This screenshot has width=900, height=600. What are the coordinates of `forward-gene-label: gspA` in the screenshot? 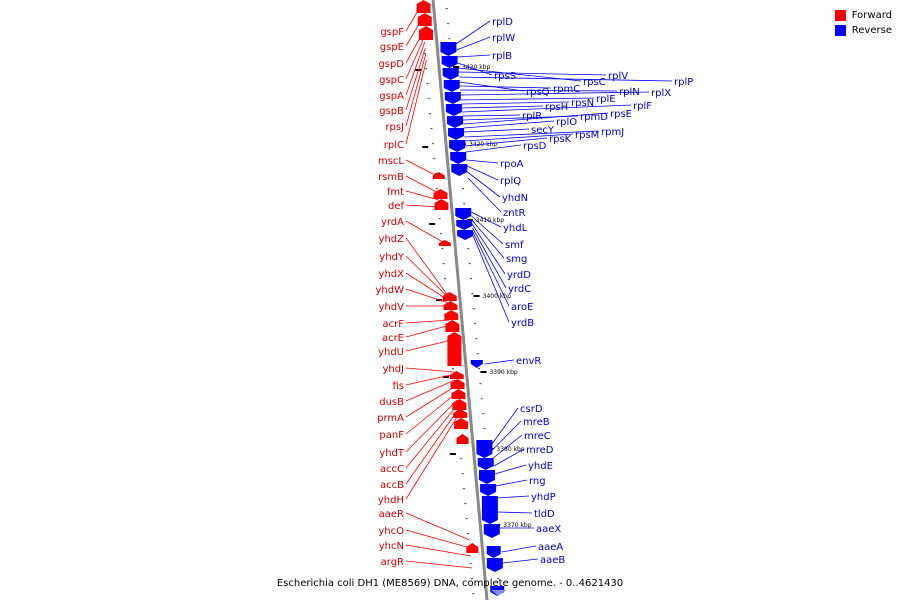 It's located at (391, 96).